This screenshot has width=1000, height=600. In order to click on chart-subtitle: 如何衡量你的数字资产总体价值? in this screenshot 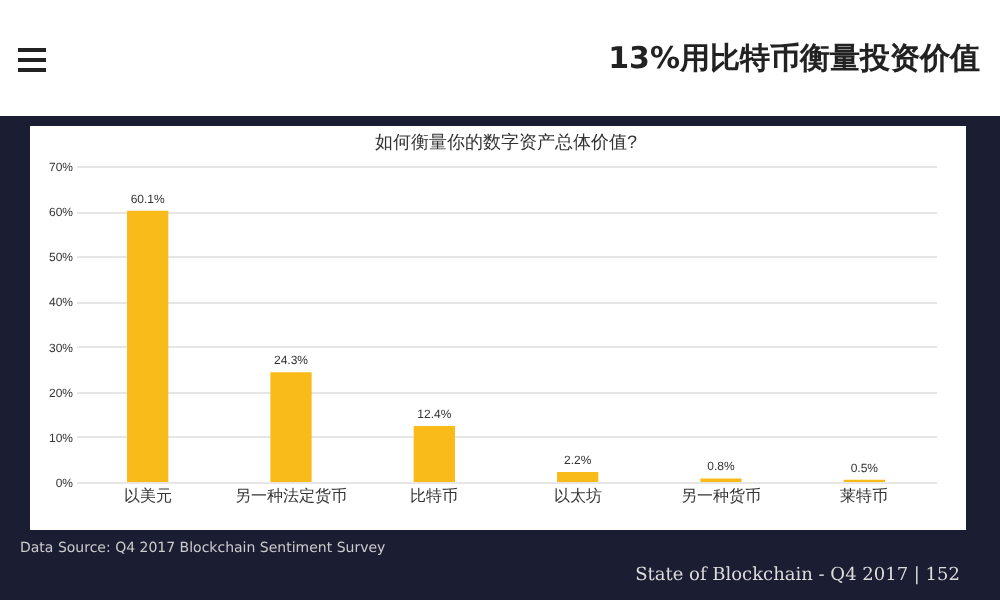, I will do `click(506, 142)`.